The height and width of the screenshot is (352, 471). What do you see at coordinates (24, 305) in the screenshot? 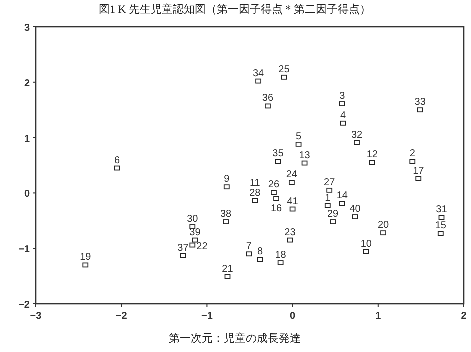
I see `y-tick-label: −2` at bounding box center [24, 305].